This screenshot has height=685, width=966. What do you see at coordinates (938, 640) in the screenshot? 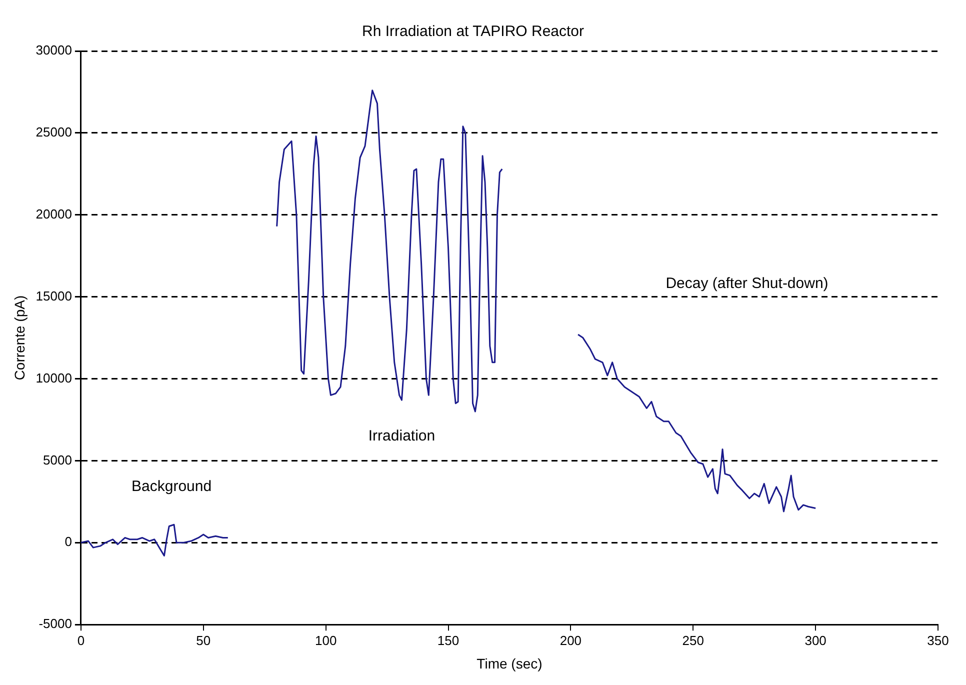
I see `x-tick-label: 350` at bounding box center [938, 640].